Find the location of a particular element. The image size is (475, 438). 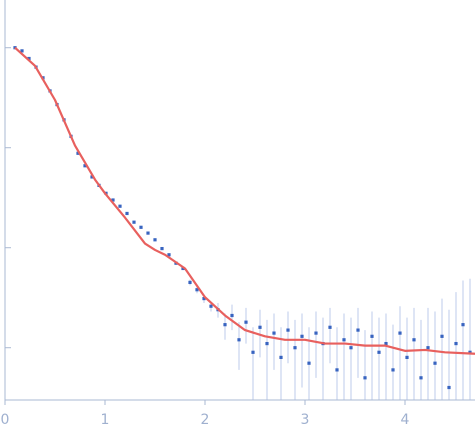

x-tick-label: 4 is located at coordinates (405, 420).